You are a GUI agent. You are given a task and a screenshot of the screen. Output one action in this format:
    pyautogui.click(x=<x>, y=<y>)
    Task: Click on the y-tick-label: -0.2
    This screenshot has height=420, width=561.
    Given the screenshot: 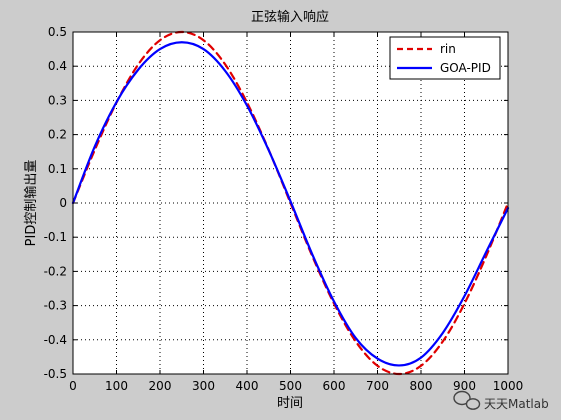 What is the action you would take?
    pyautogui.click(x=55, y=271)
    